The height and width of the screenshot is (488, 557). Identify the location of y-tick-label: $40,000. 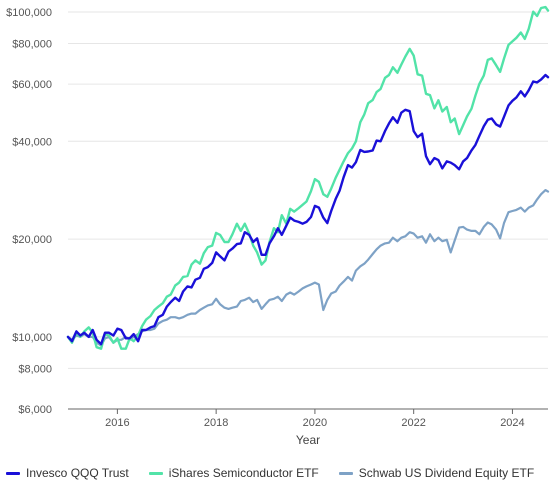
(32, 142).